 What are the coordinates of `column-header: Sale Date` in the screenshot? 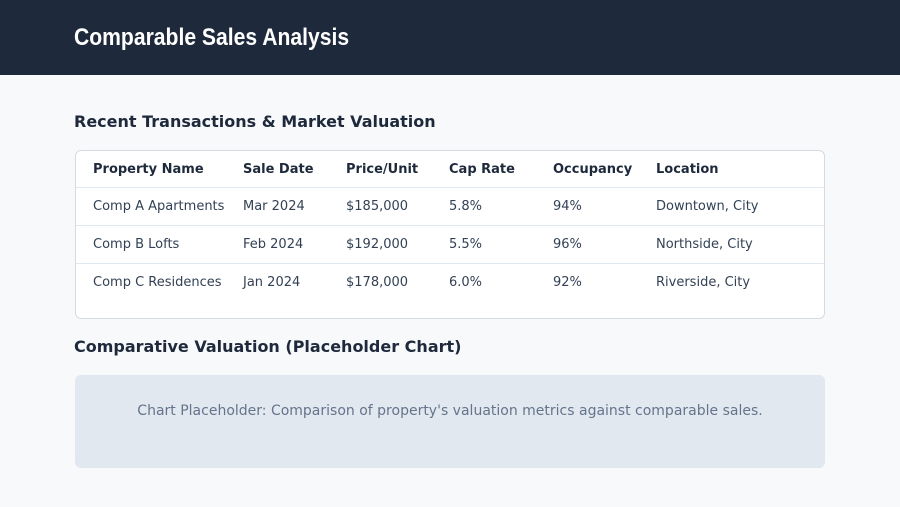 It's located at (277, 169).